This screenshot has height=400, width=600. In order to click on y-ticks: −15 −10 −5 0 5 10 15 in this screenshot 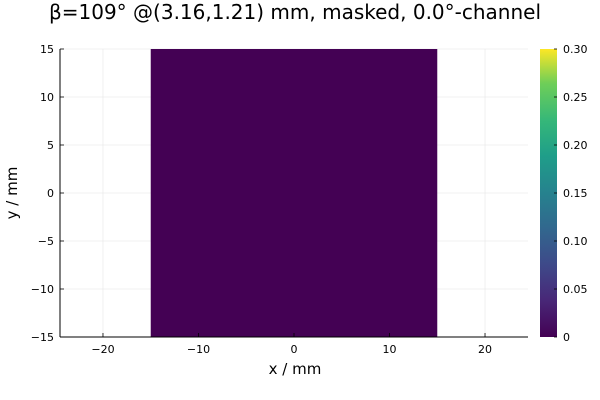, I will do `click(47, 193)`.